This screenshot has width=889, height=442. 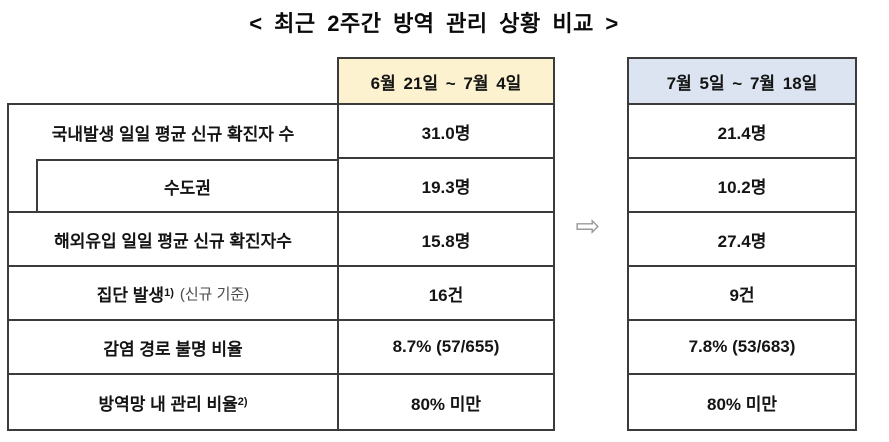 What do you see at coordinates (446, 81) in the screenshot?
I see `period1-header: 6월 21일 ~ 7월 4일` at bounding box center [446, 81].